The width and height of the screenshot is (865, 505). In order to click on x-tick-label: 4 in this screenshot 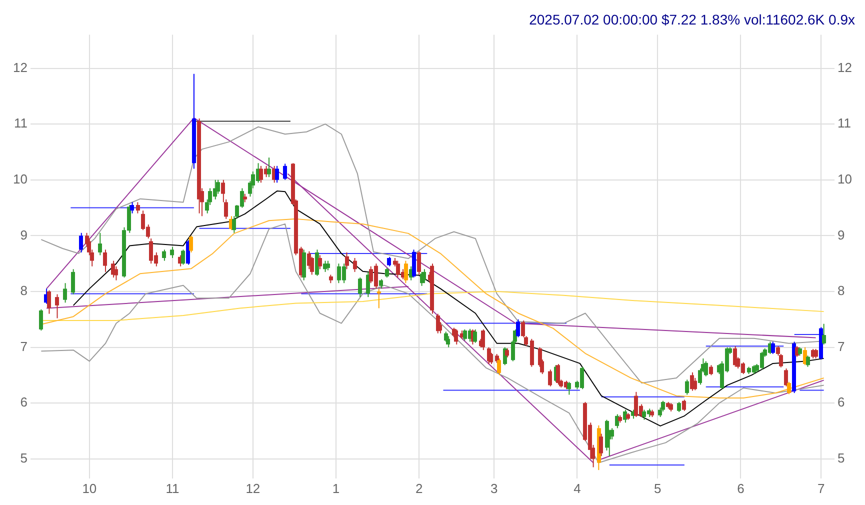, I will do `click(577, 488)`.